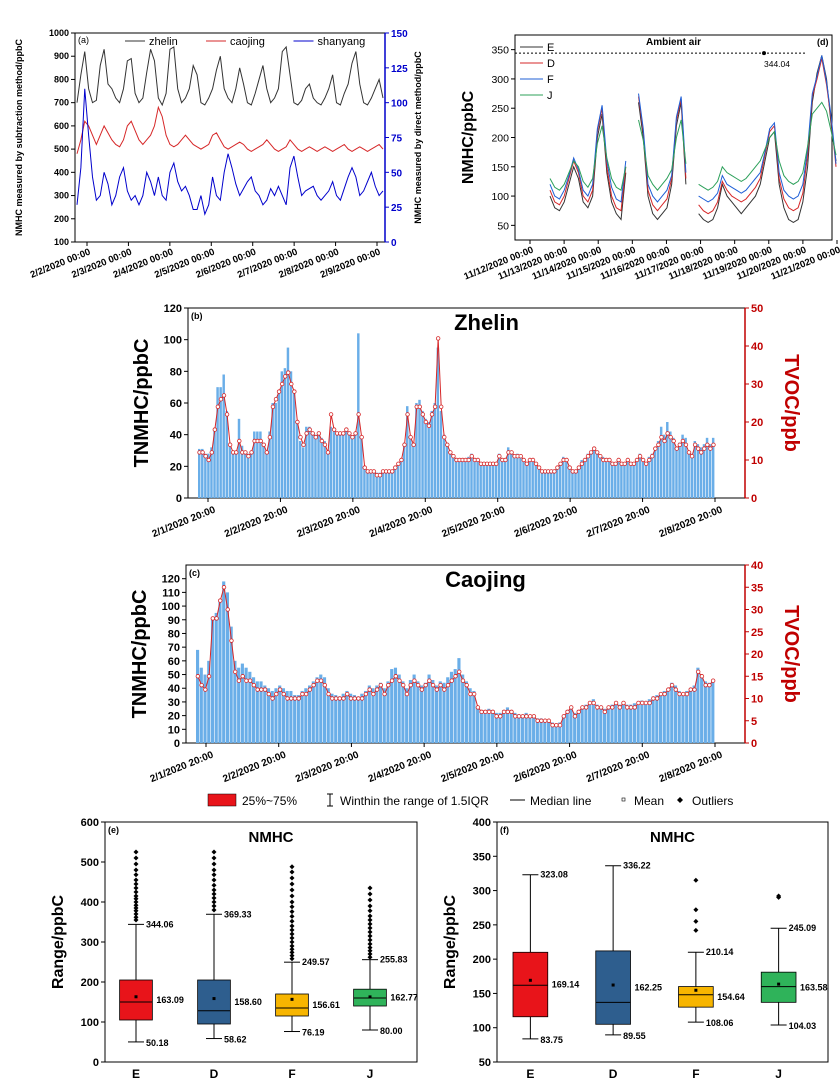 The width and height of the screenshot is (840, 1081). I want to click on y-tick-label: 200, so click(61, 219).